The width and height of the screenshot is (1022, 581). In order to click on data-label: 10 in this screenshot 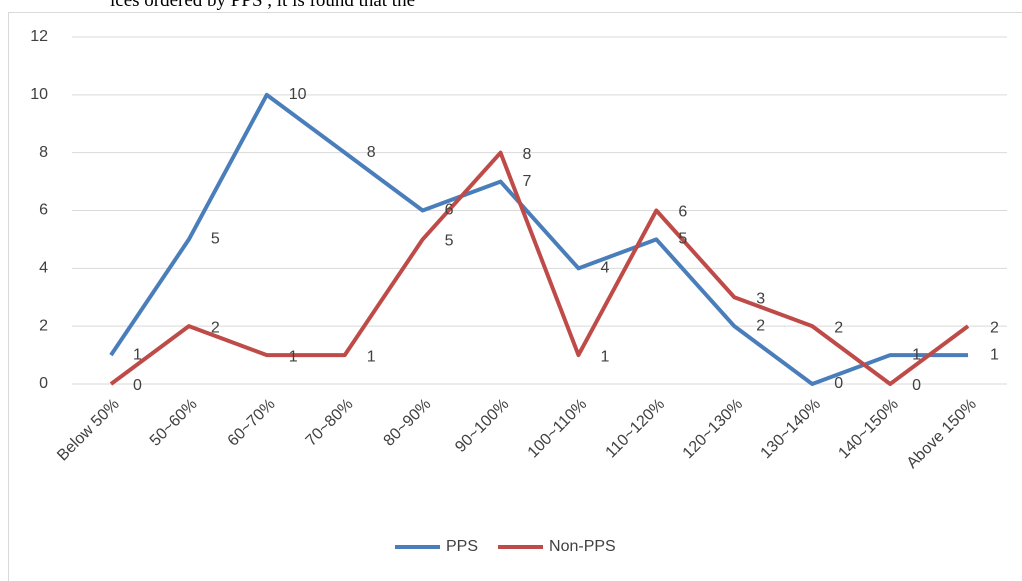, I will do `click(298, 94)`.